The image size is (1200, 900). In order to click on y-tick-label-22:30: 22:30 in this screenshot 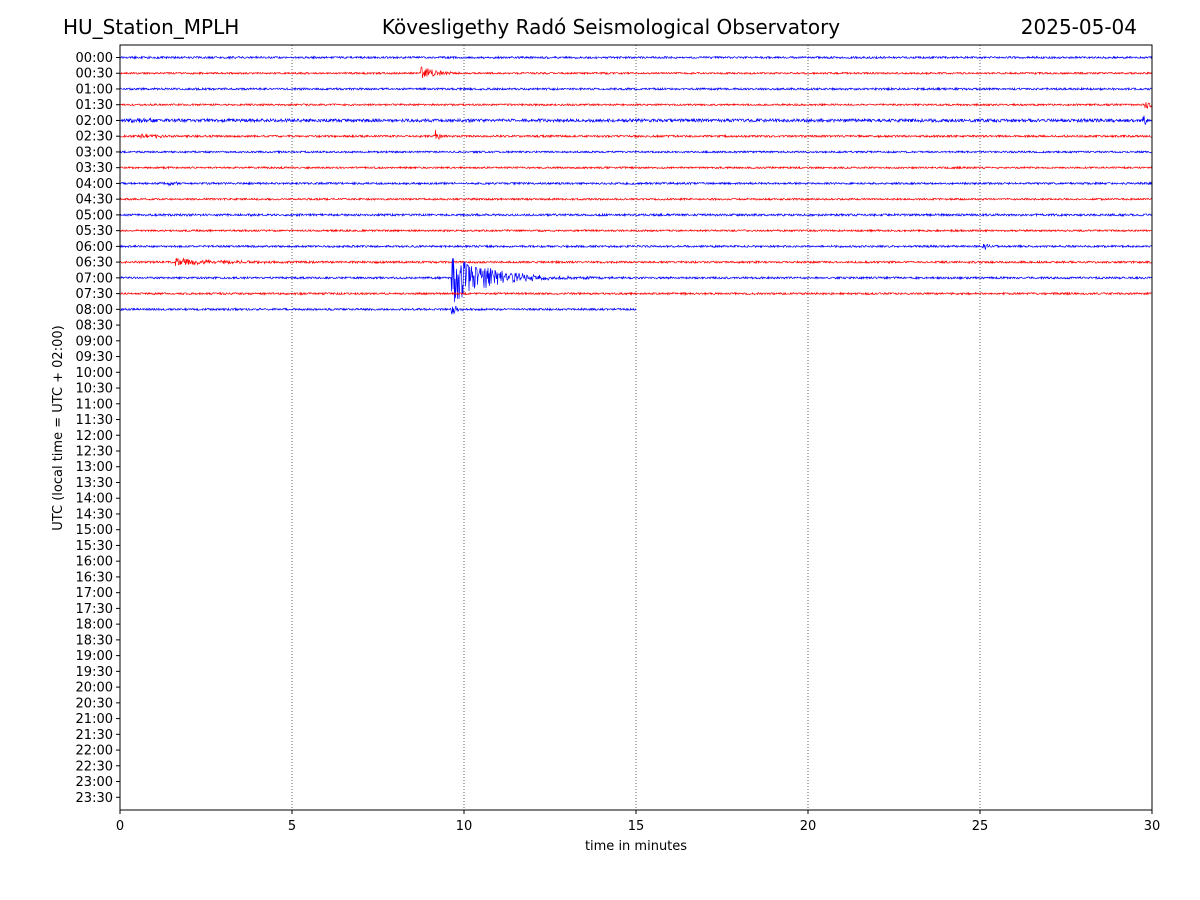, I will do `click(94, 766)`.